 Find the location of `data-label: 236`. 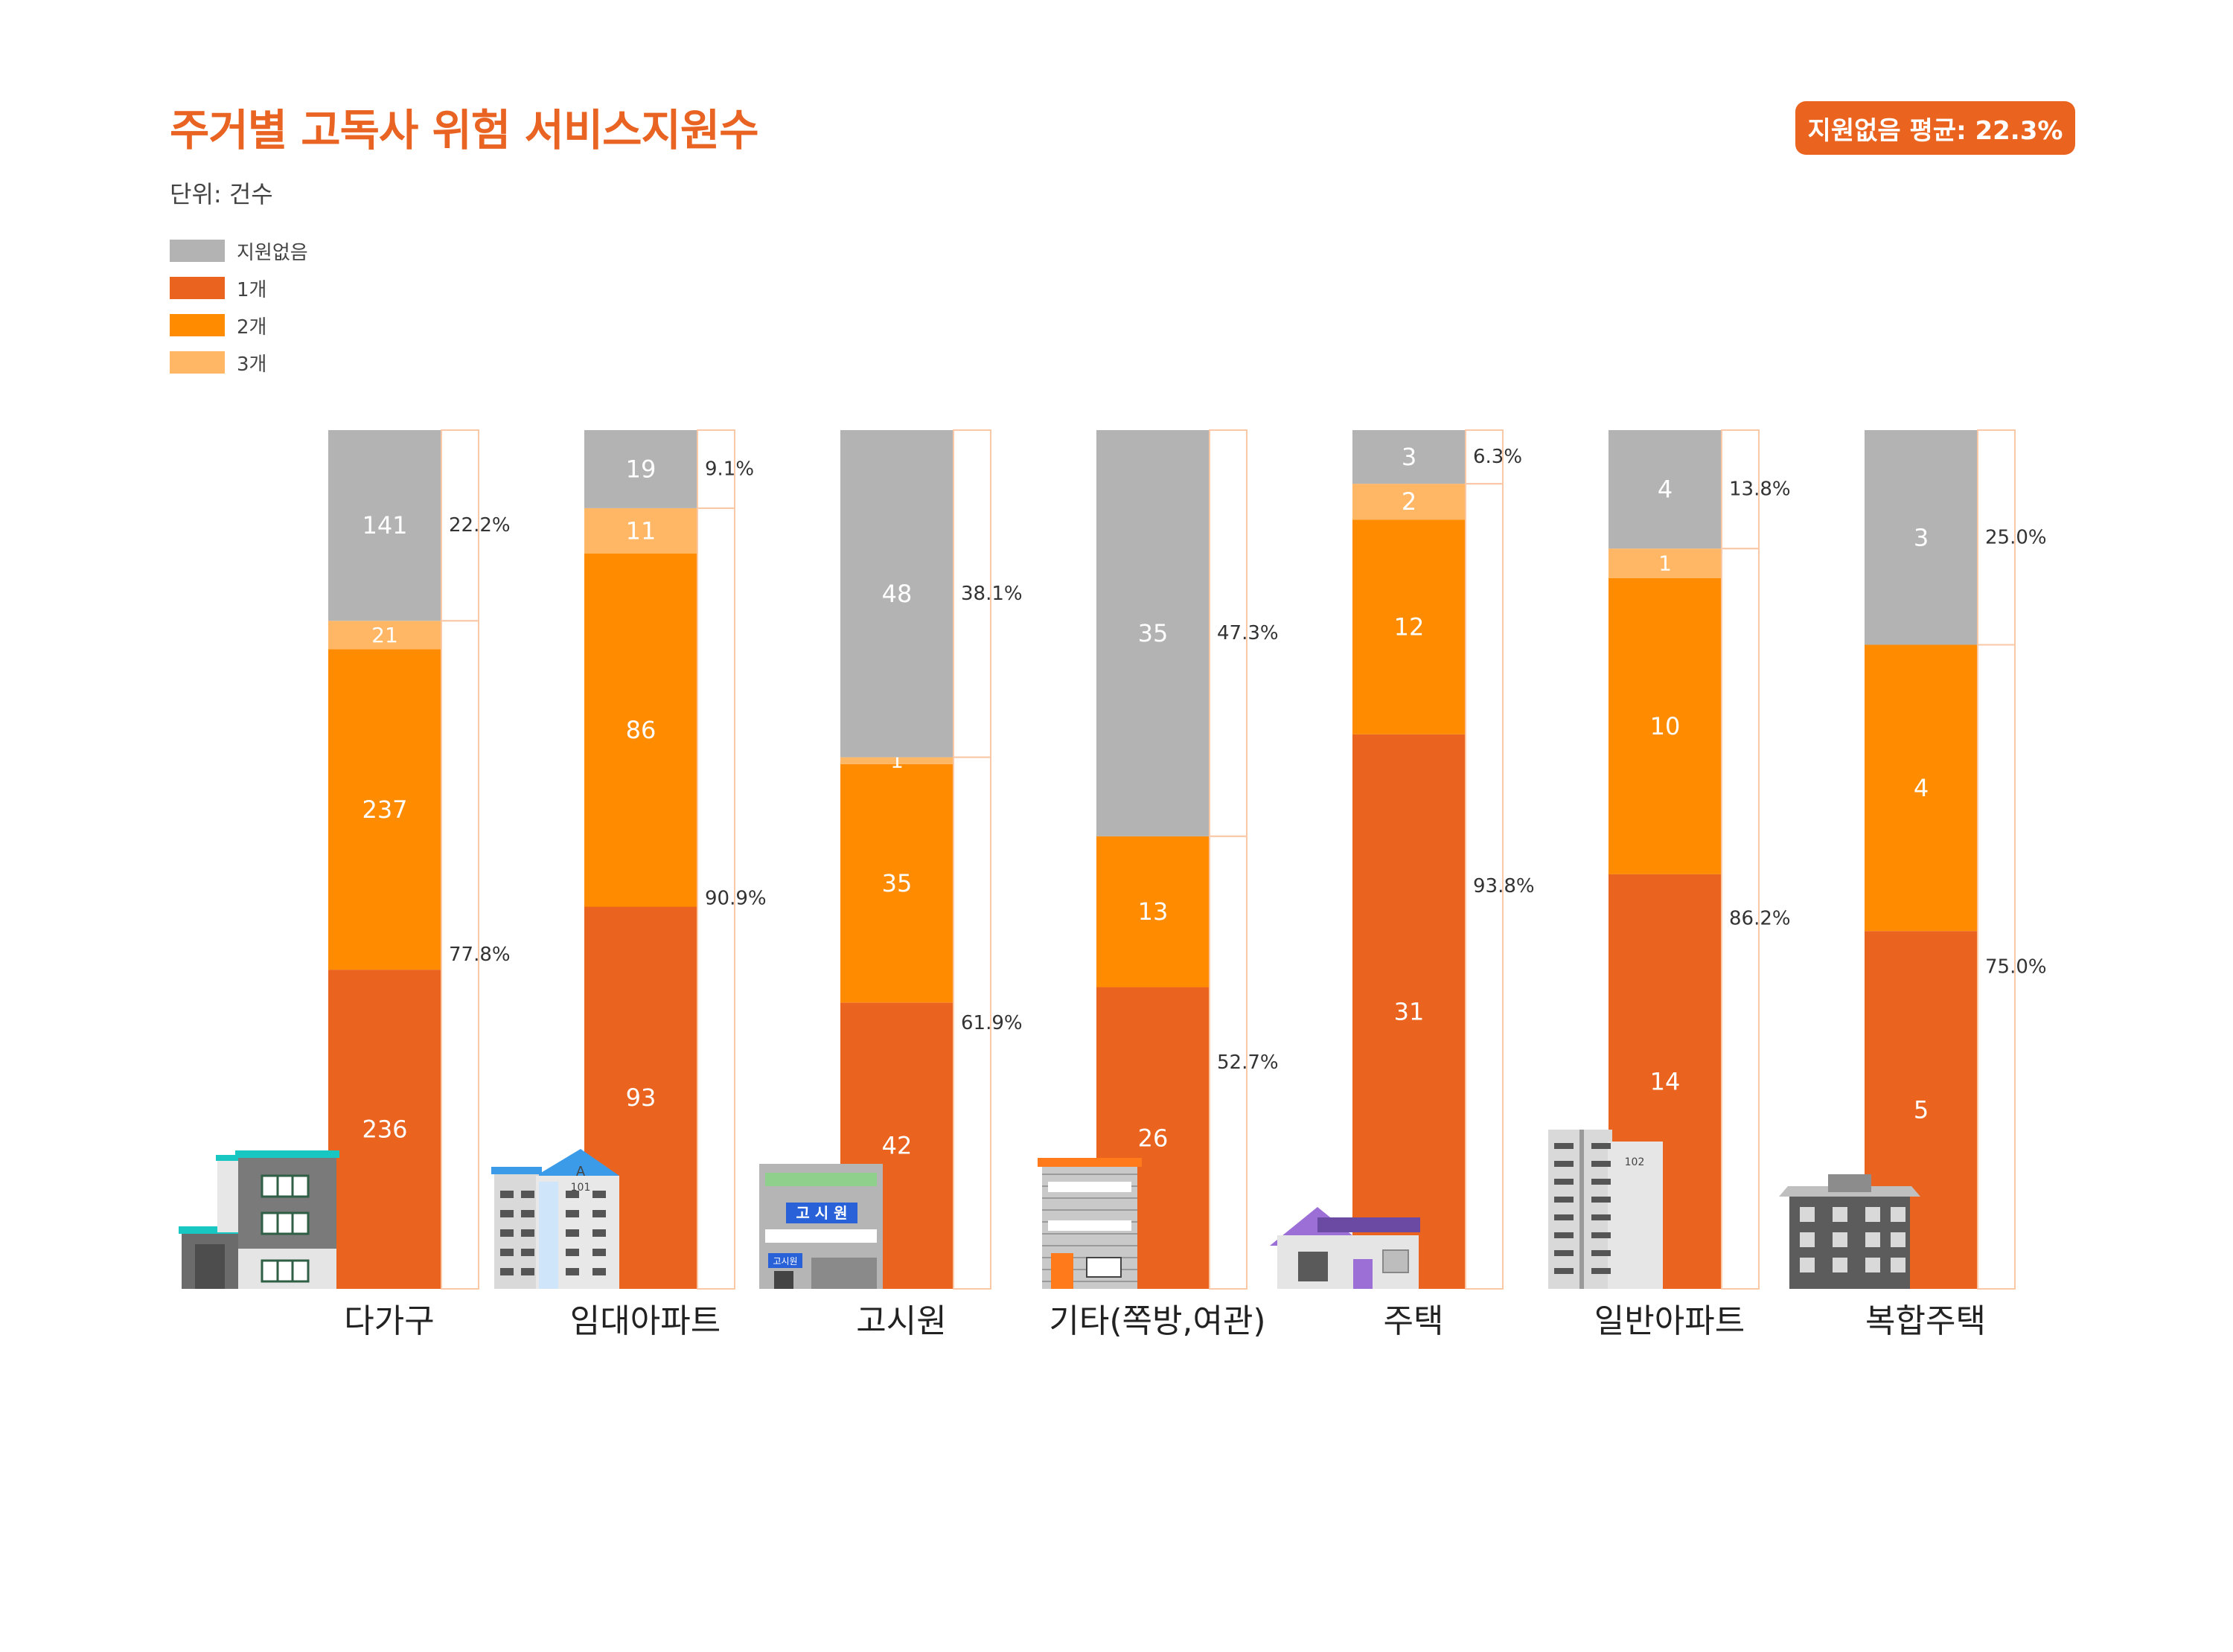

data-label: 236 is located at coordinates (384, 1129).